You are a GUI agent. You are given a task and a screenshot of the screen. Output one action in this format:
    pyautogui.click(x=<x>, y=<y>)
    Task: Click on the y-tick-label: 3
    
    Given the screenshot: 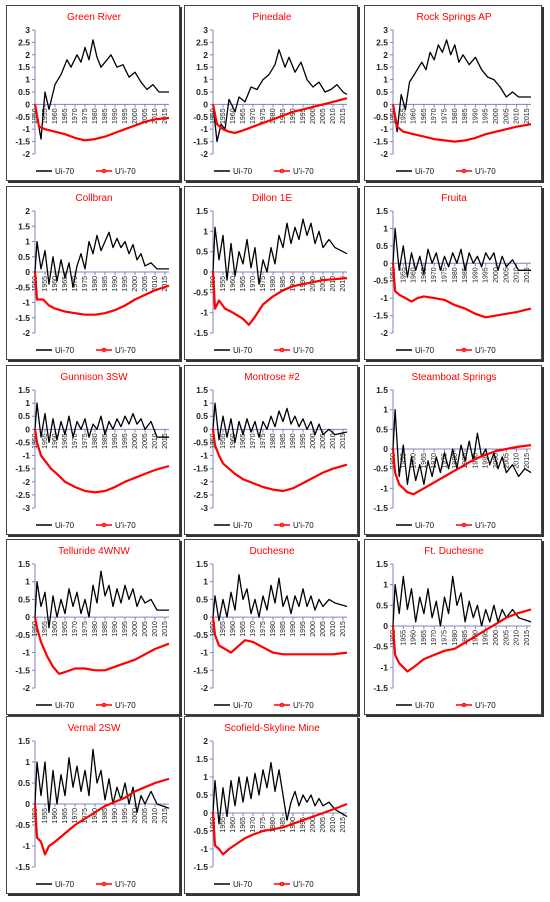 What is the action you would take?
    pyautogui.click(x=205, y=30)
    